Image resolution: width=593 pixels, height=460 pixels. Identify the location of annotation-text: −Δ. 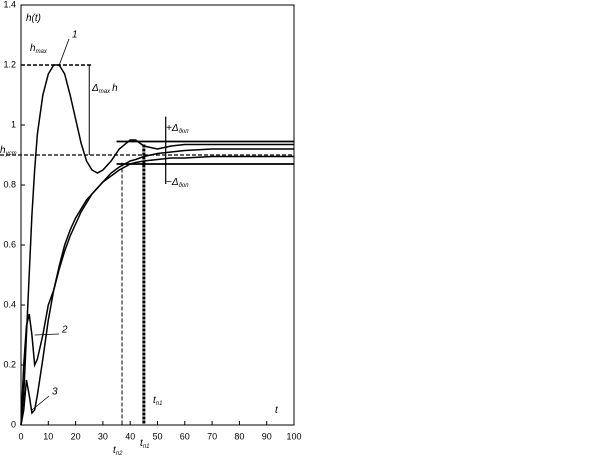
(172, 182).